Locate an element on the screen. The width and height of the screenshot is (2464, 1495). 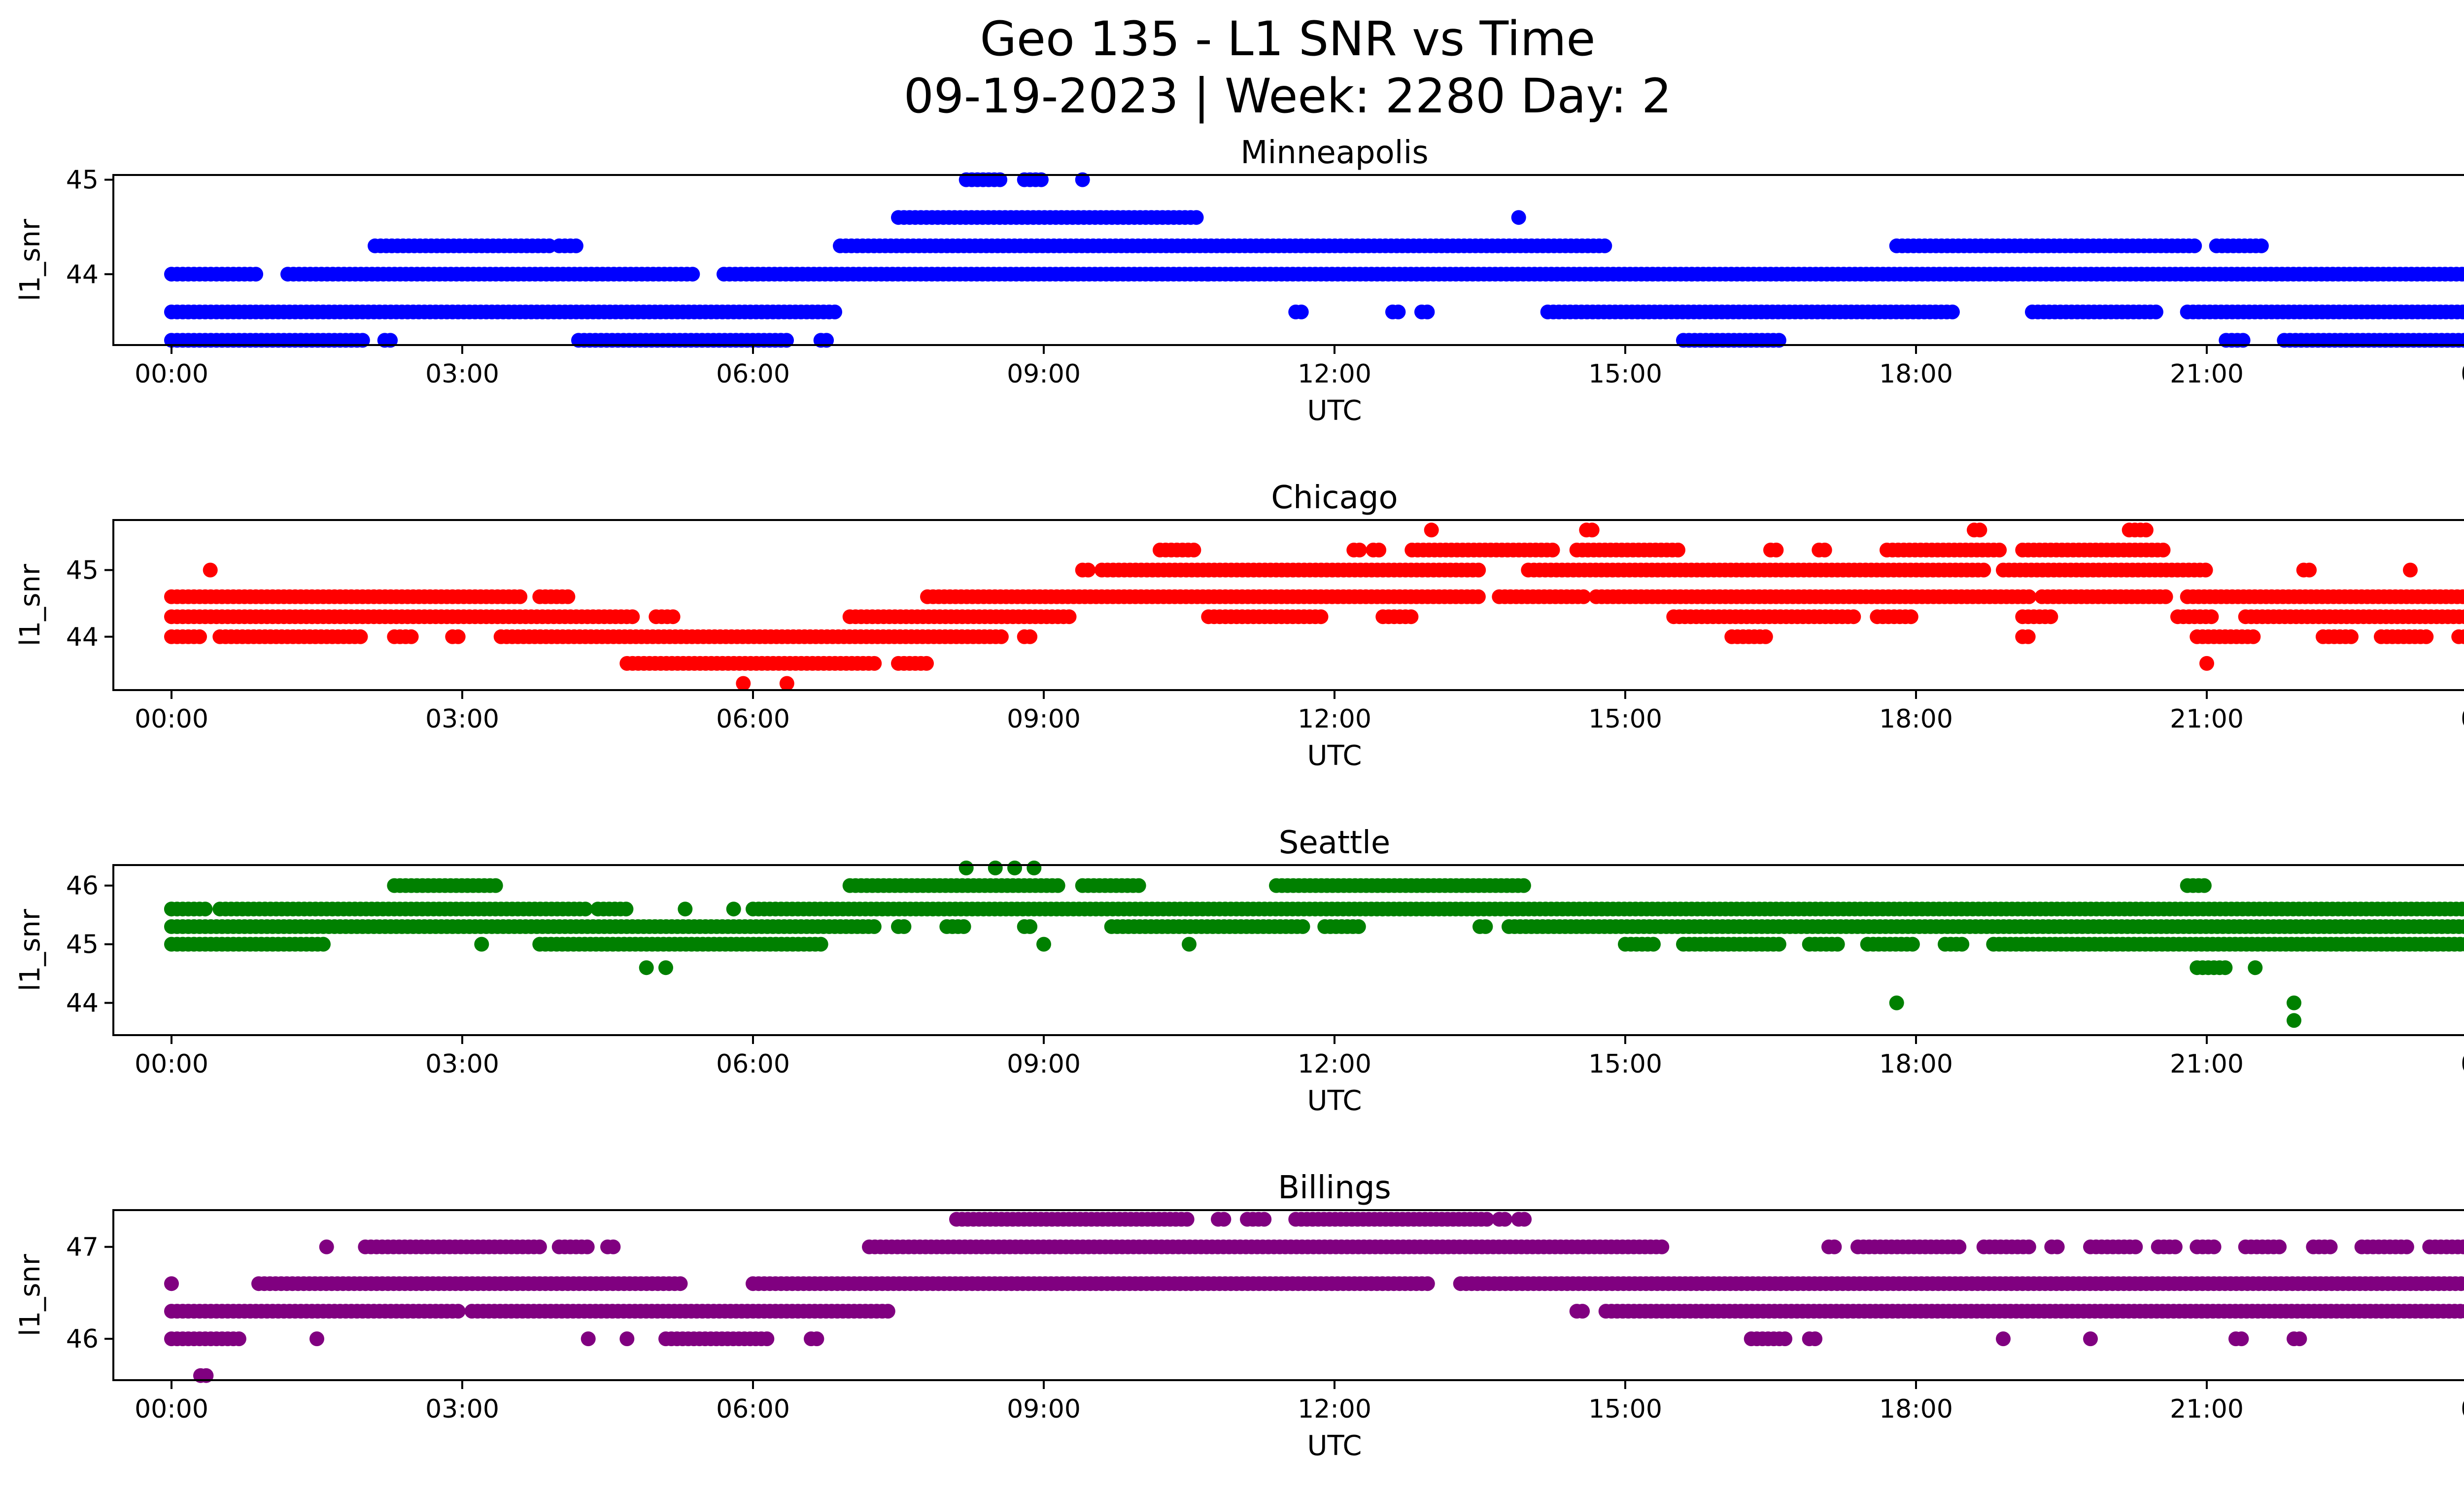
subplot-title: Chicago is located at coordinates (1334, 498).